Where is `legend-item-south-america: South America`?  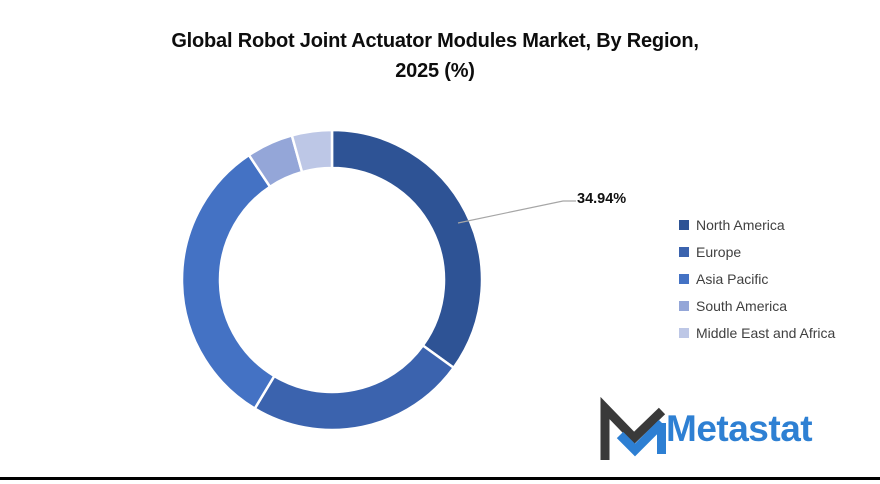
legend-item-south-america: South America is located at coordinates (757, 305).